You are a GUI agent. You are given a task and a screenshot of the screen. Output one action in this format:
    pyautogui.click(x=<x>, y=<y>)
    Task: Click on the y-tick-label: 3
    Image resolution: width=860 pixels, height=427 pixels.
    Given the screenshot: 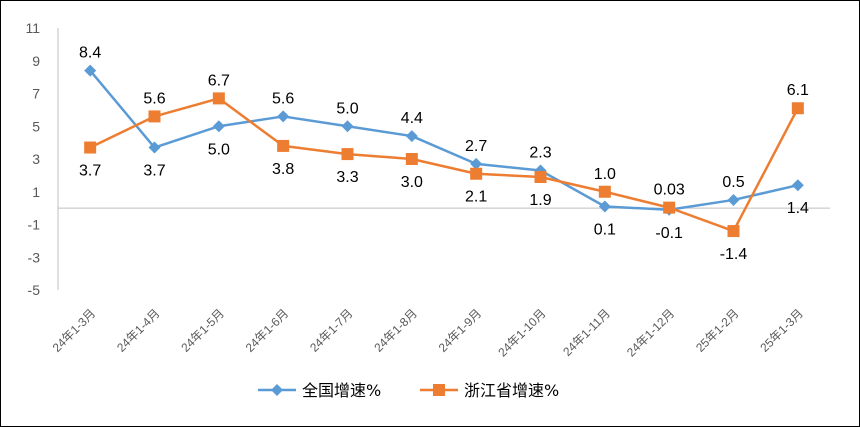 What is the action you would take?
    pyautogui.click(x=36, y=159)
    